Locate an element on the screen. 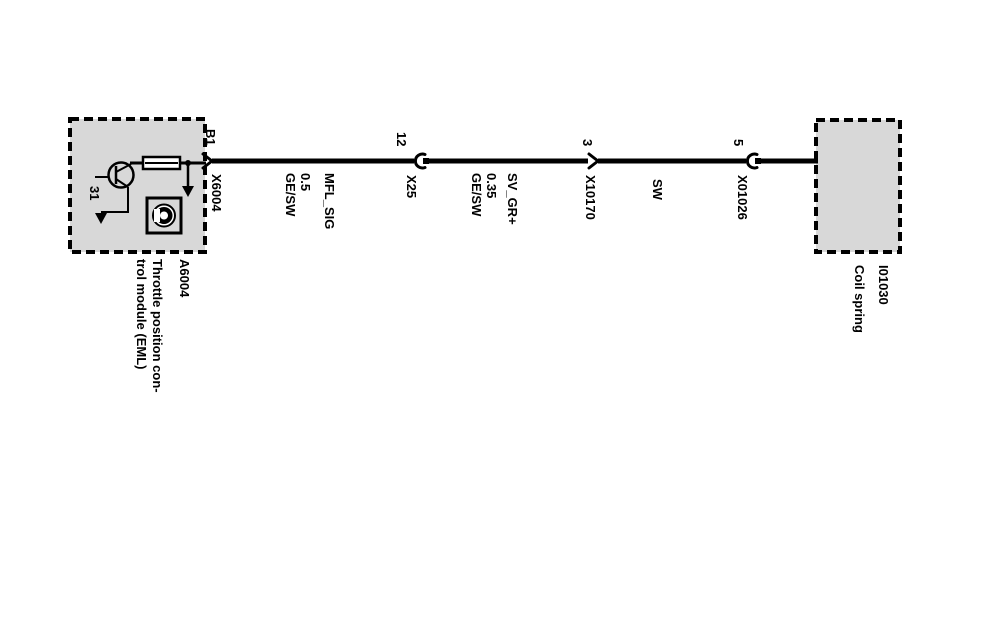 The image size is (989, 640). connector-symbol-x01026 is located at coordinates (753, 161).